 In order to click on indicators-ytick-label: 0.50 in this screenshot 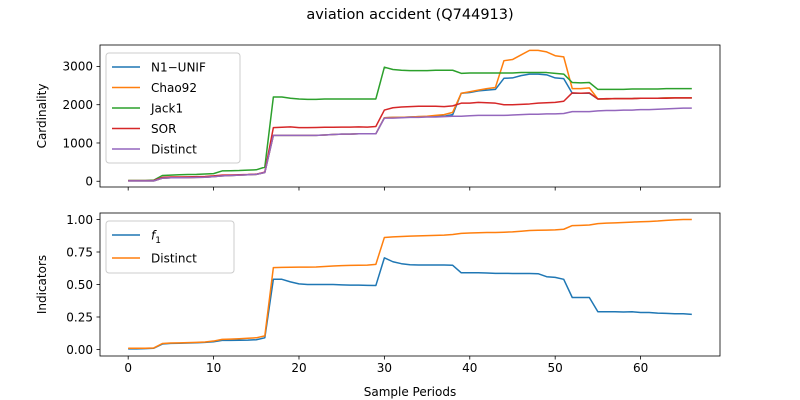, I will do `click(79, 285)`.